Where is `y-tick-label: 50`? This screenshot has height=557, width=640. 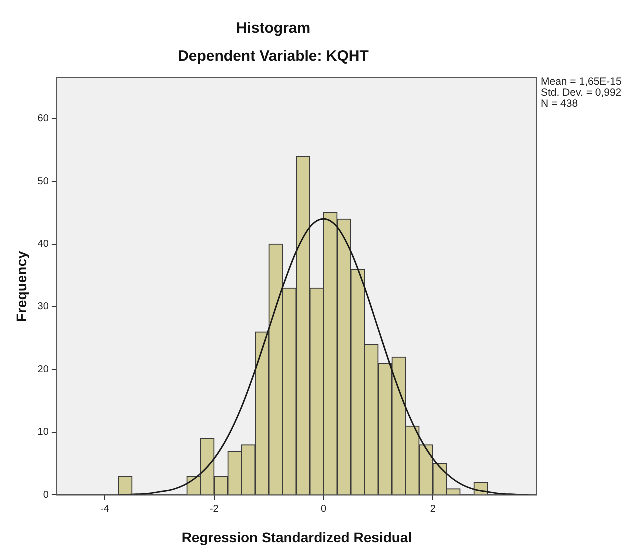 y-tick-label: 50 is located at coordinates (44, 182).